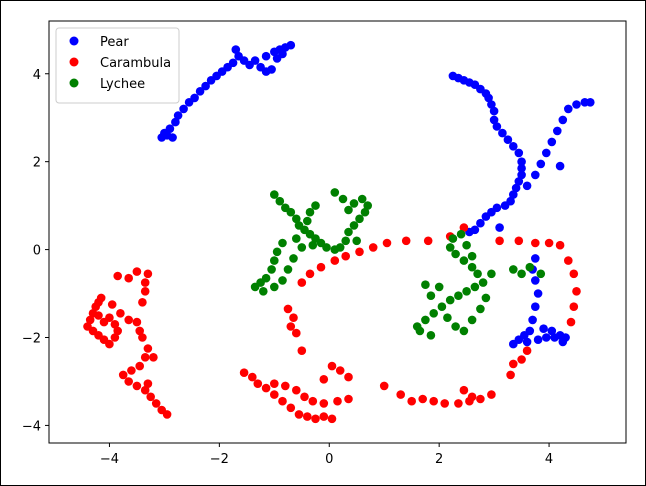 The width and height of the screenshot is (646, 486). Describe the element at coordinates (329, 459) in the screenshot. I see `x-tick-label: 0` at that location.